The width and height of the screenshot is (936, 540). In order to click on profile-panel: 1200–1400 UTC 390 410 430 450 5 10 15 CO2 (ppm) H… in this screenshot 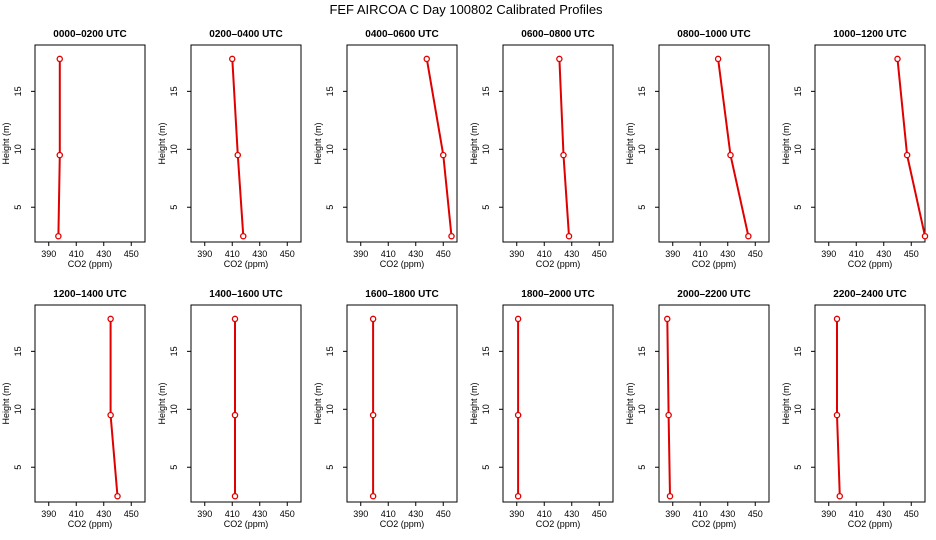, I will do `click(73, 409)`.